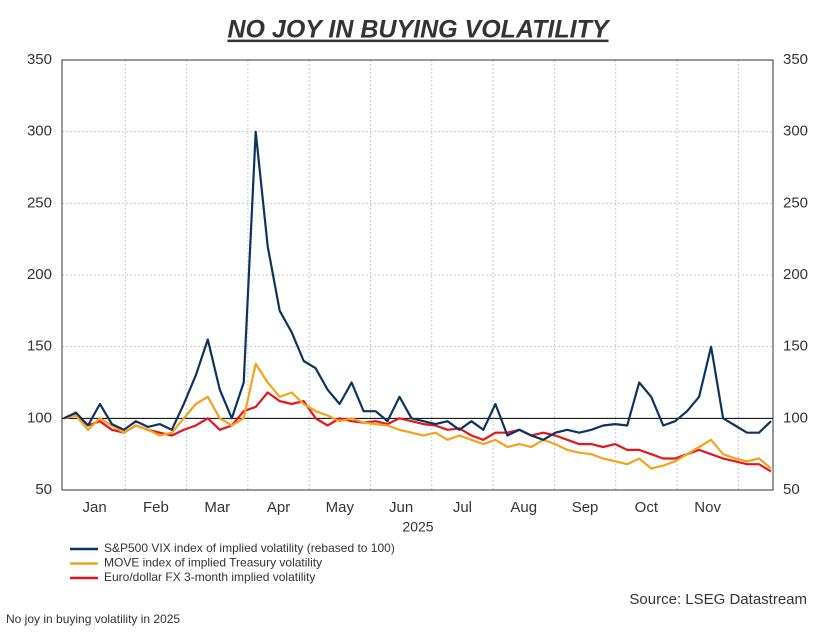 This screenshot has width=839, height=638. I want to click on y2-tick-label: 350, so click(795, 59).